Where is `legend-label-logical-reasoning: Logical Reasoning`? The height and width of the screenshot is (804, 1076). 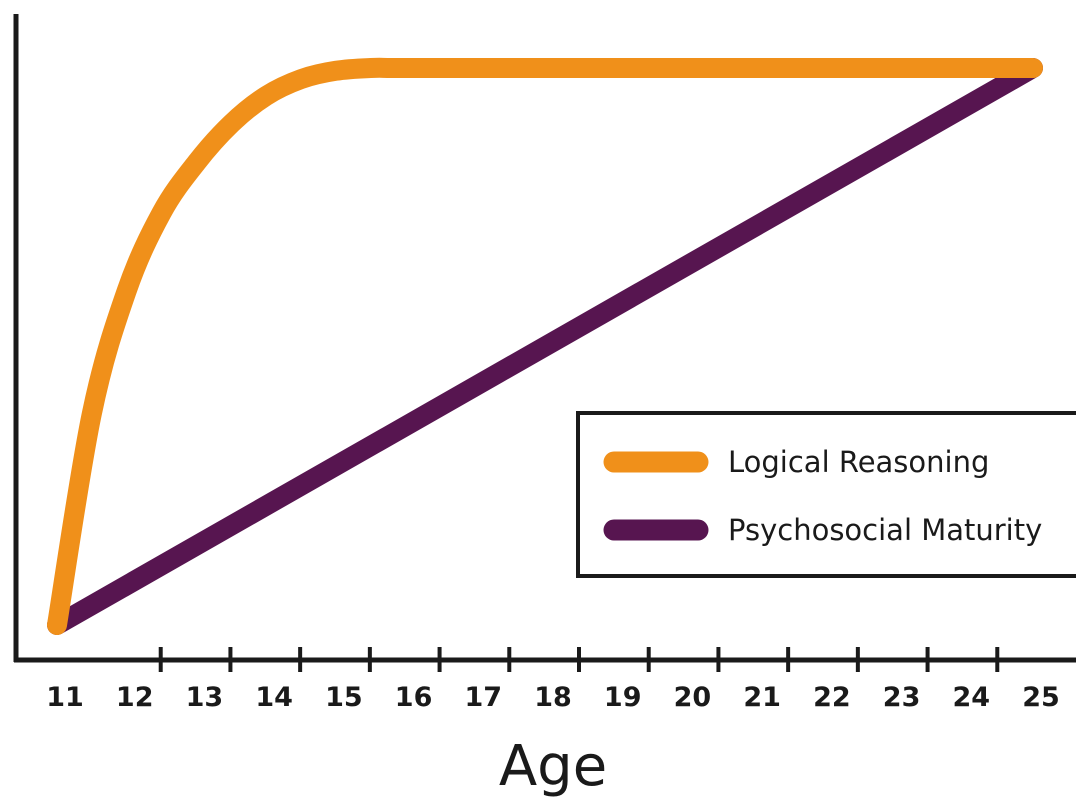 legend-label-logical-reasoning: Logical Reasoning is located at coordinates (858, 462).